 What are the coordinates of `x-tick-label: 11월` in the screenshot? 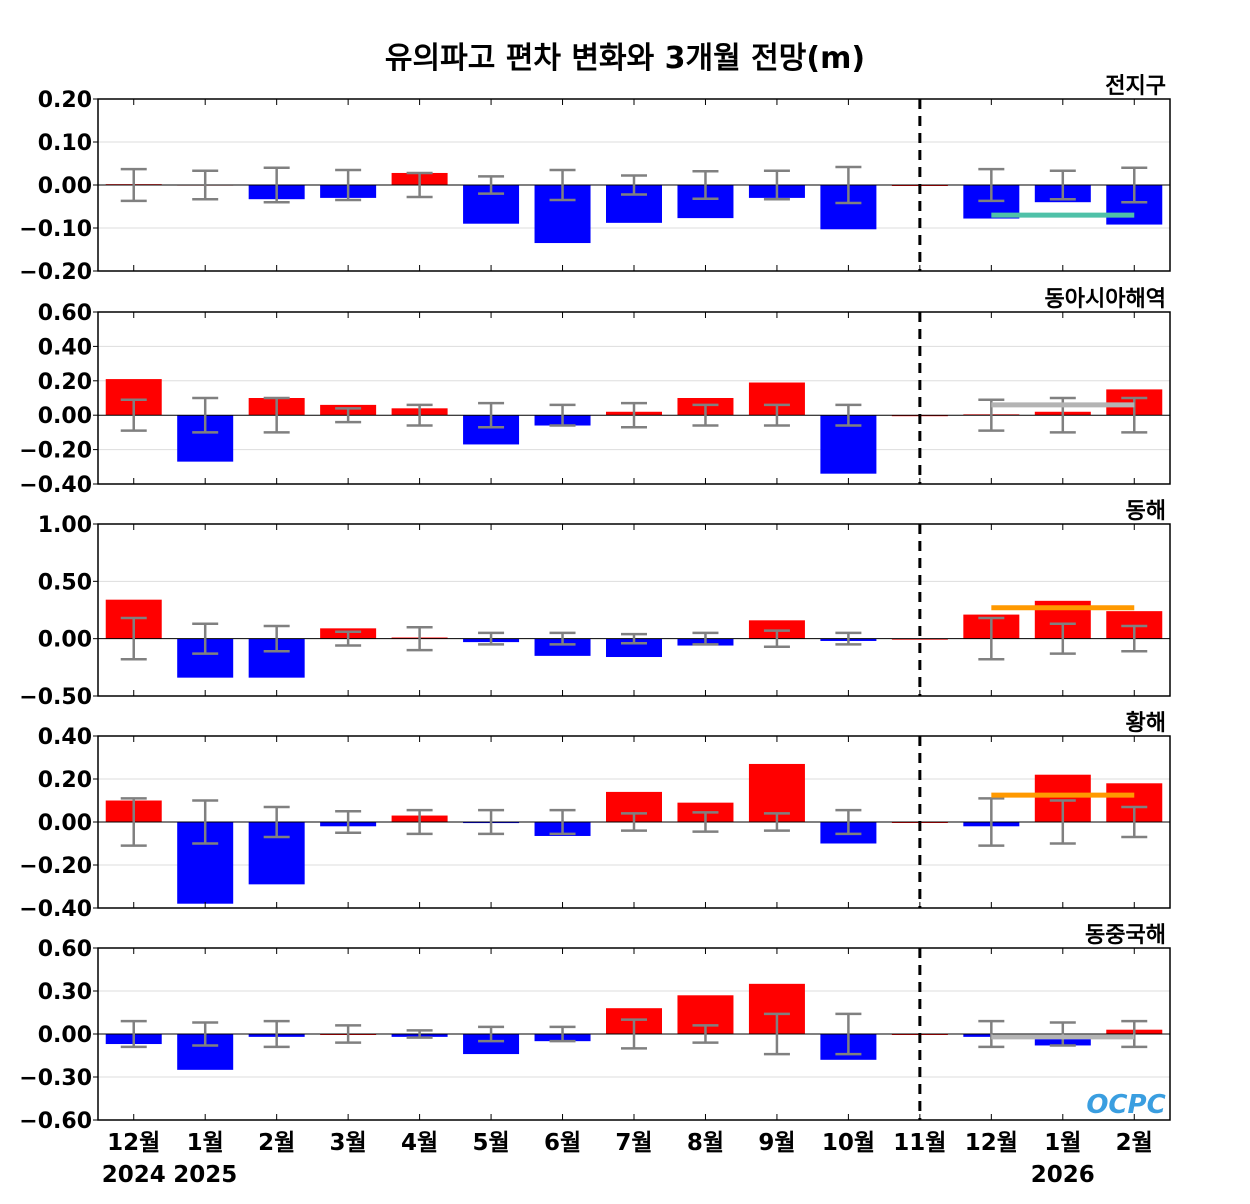 It's located at (919, 1143).